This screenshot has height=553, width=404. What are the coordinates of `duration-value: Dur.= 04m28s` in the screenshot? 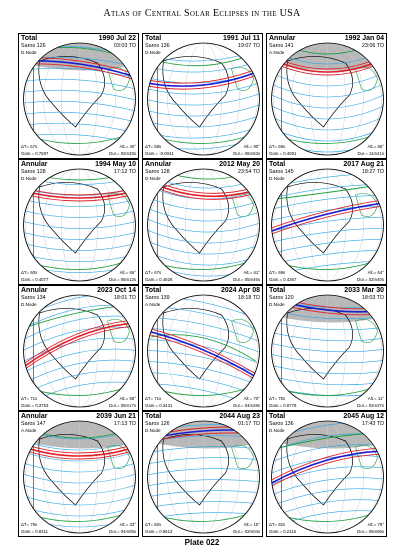 It's located at (246, 405).